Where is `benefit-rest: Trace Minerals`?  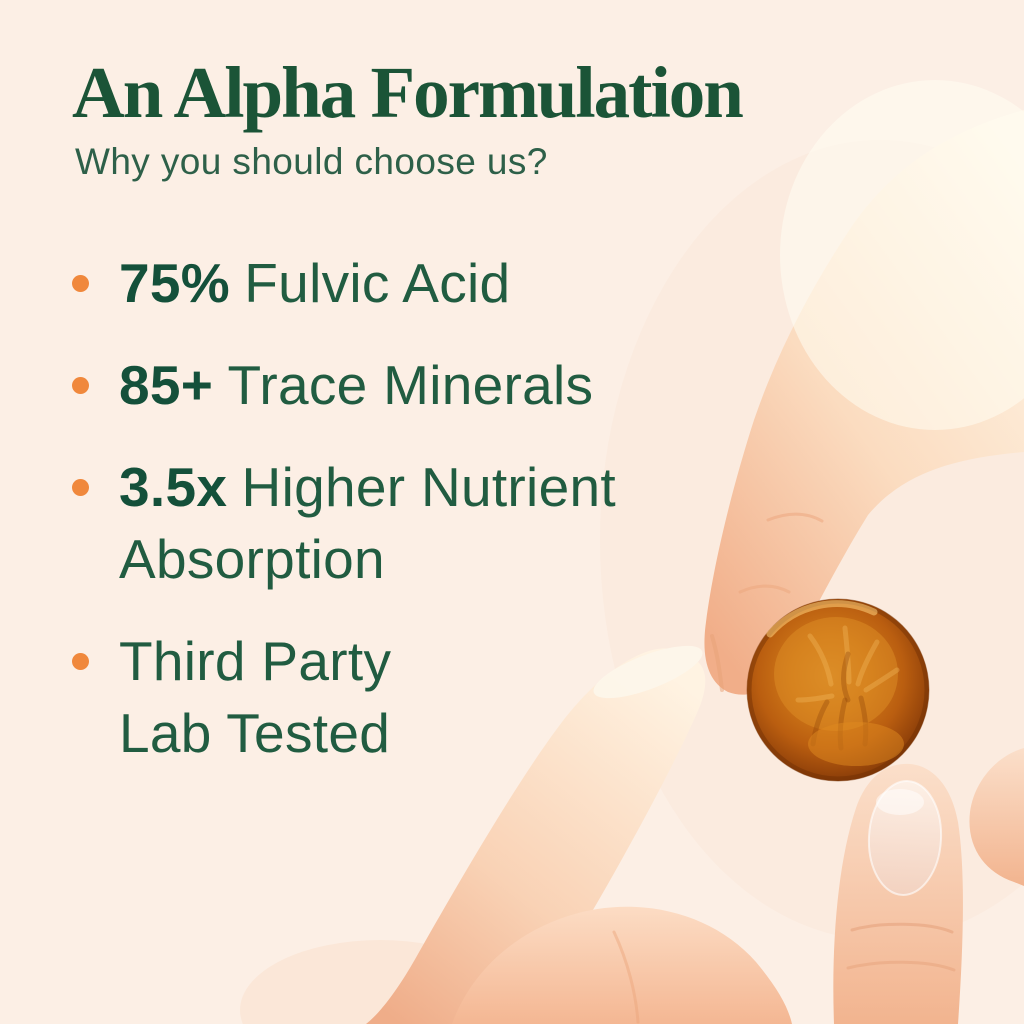
benefit-rest: Trace Minerals is located at coordinates (410, 385).